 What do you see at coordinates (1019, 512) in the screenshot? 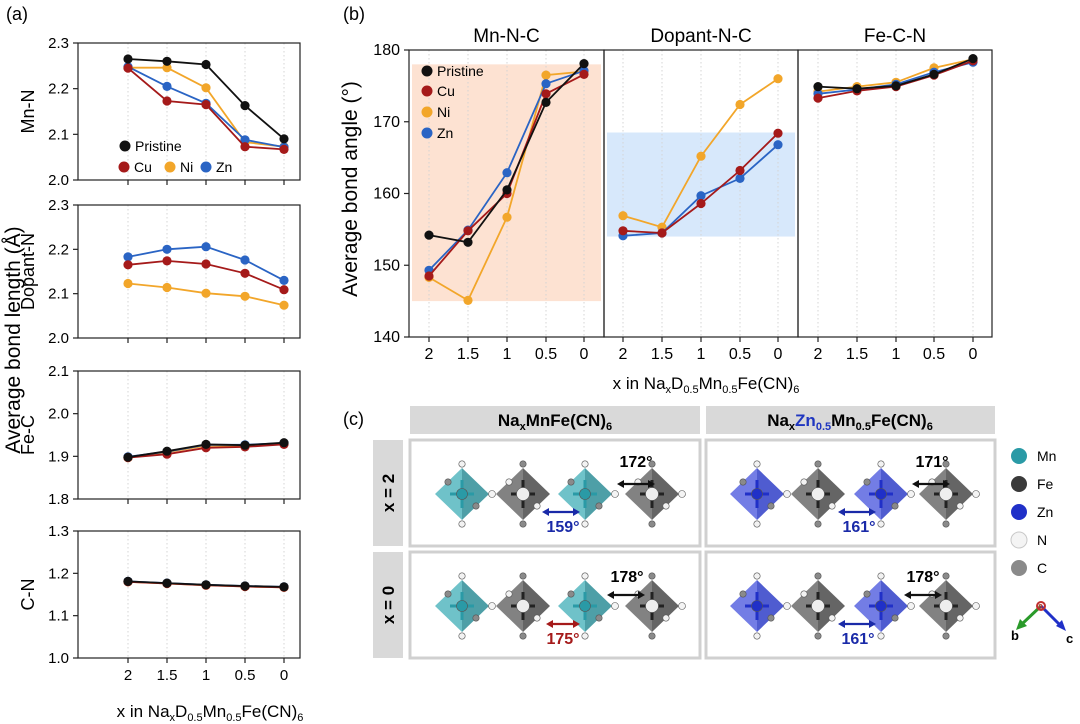
I see `legend-atom-zn` at bounding box center [1019, 512].